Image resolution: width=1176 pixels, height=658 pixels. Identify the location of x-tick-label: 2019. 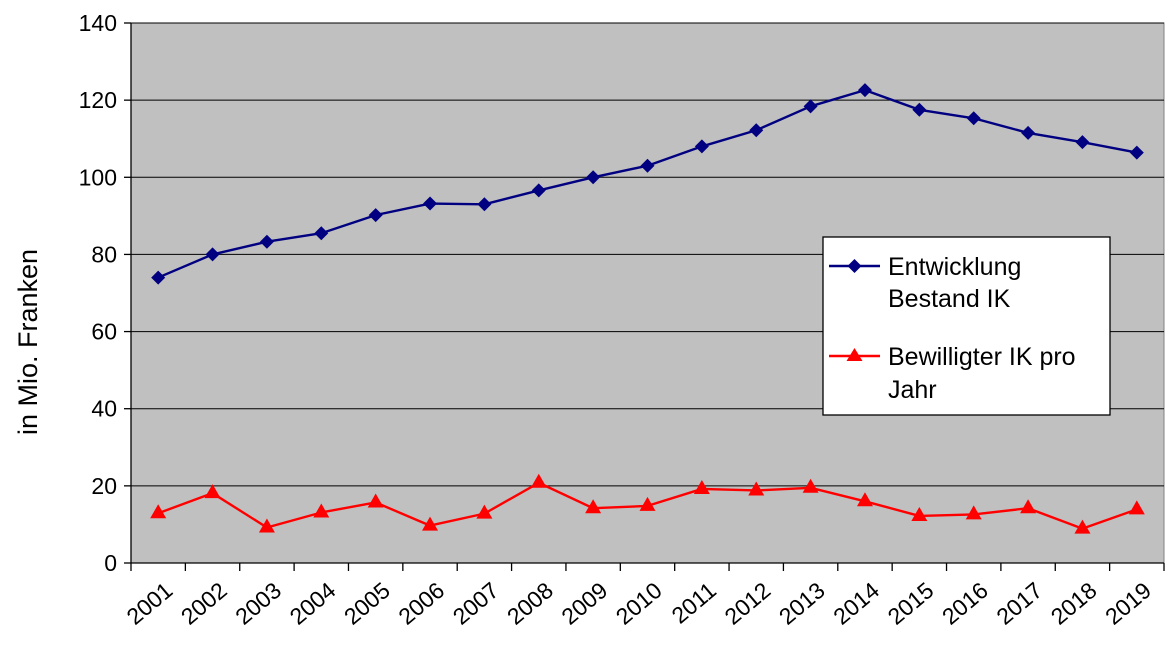
(1128, 603).